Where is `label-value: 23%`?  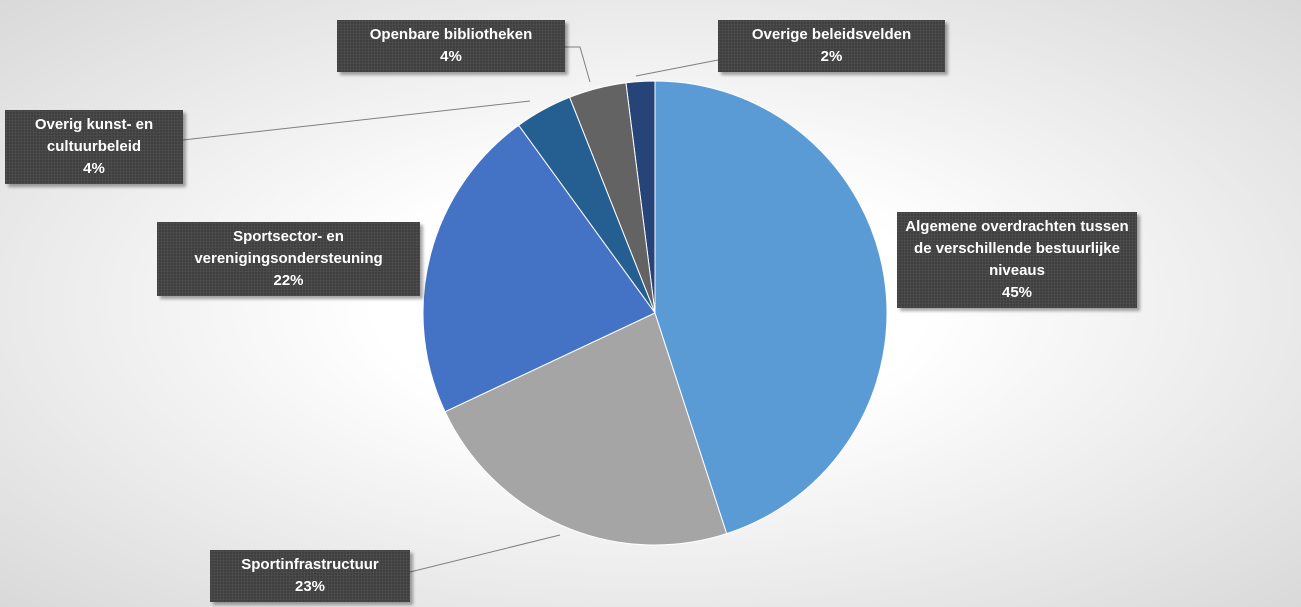 label-value: 23% is located at coordinates (310, 586).